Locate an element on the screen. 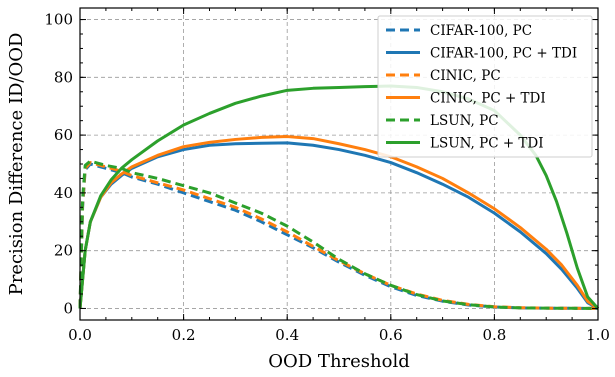 This screenshot has width=615, height=377. legend-label-cinic-pc-tdi: CINIC, PC + TDI is located at coordinates (488, 99).